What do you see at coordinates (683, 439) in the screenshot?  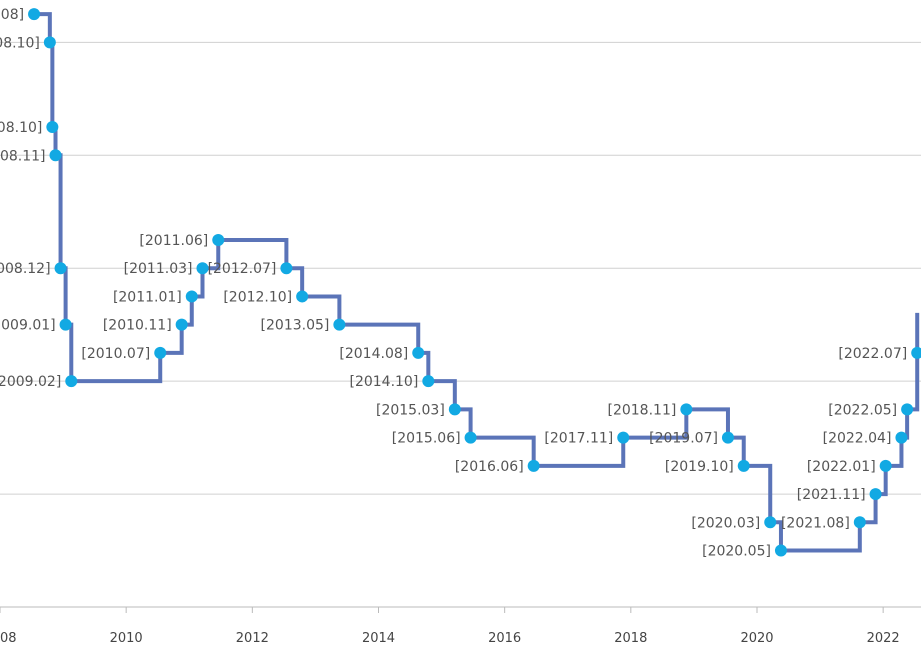 I see `point-label: [2019.07]` at bounding box center [683, 439].